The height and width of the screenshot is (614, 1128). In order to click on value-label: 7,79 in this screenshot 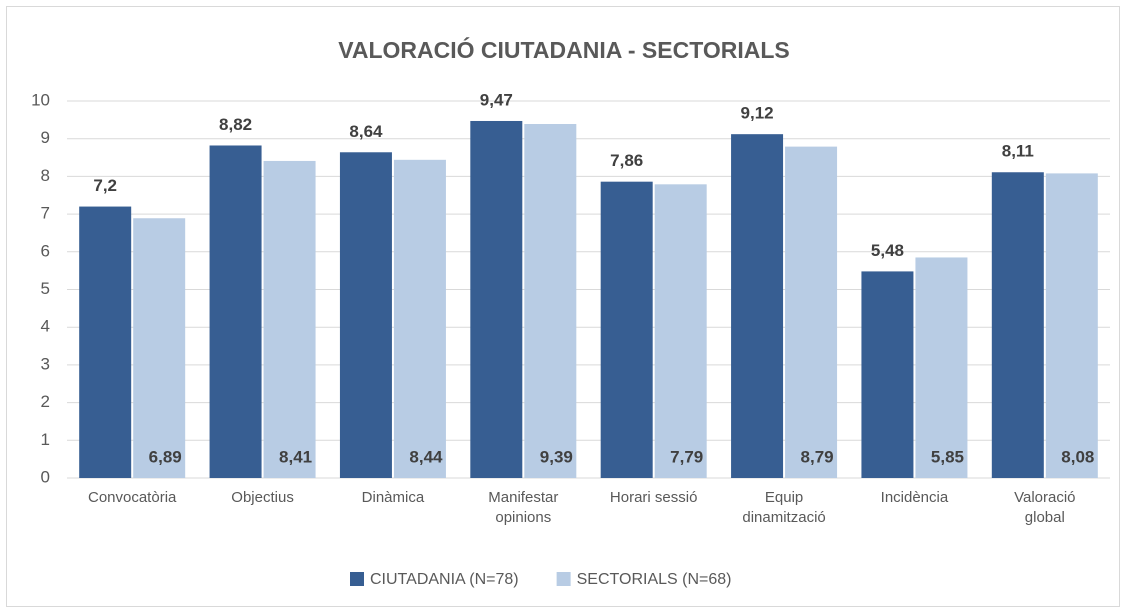, I will do `click(686, 456)`.